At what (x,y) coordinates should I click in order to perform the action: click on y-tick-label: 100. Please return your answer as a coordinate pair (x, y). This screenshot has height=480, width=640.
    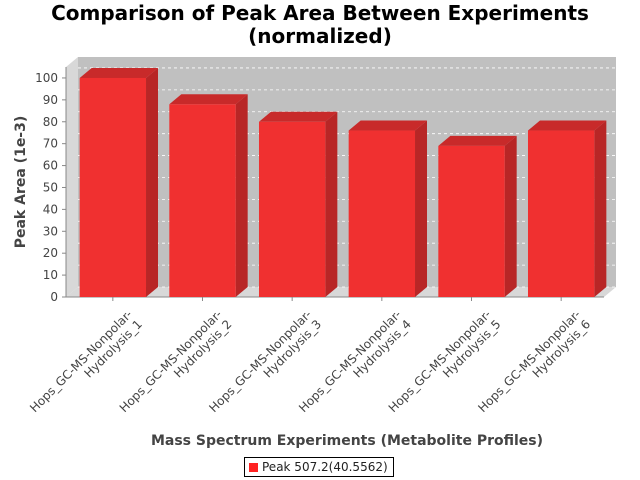
    Looking at the image, I should click on (46, 78).